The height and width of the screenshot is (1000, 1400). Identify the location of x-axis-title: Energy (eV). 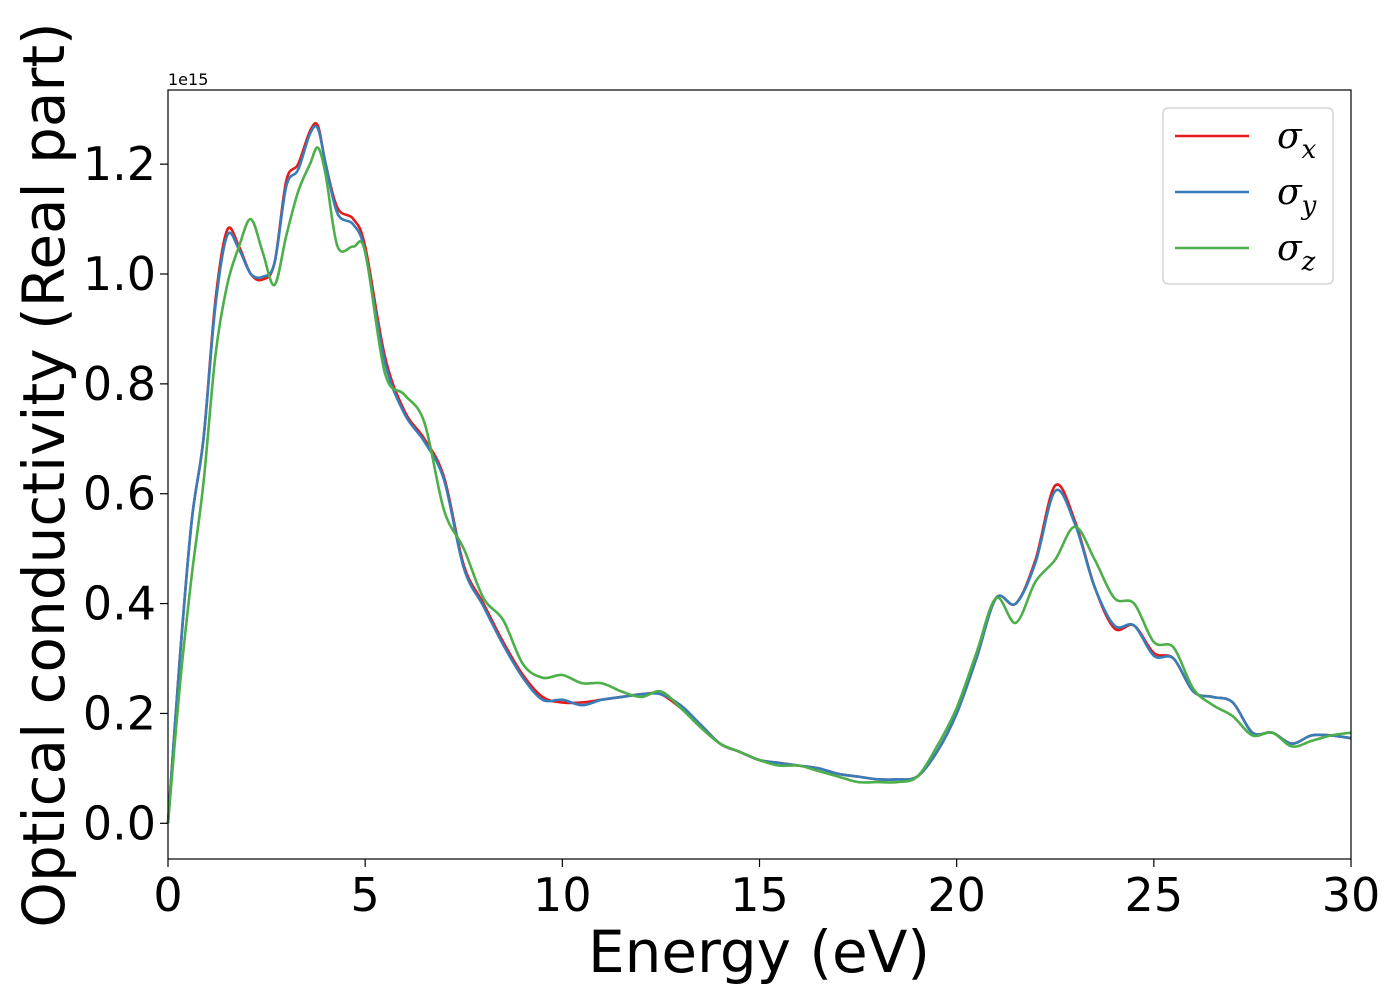
(759, 952).